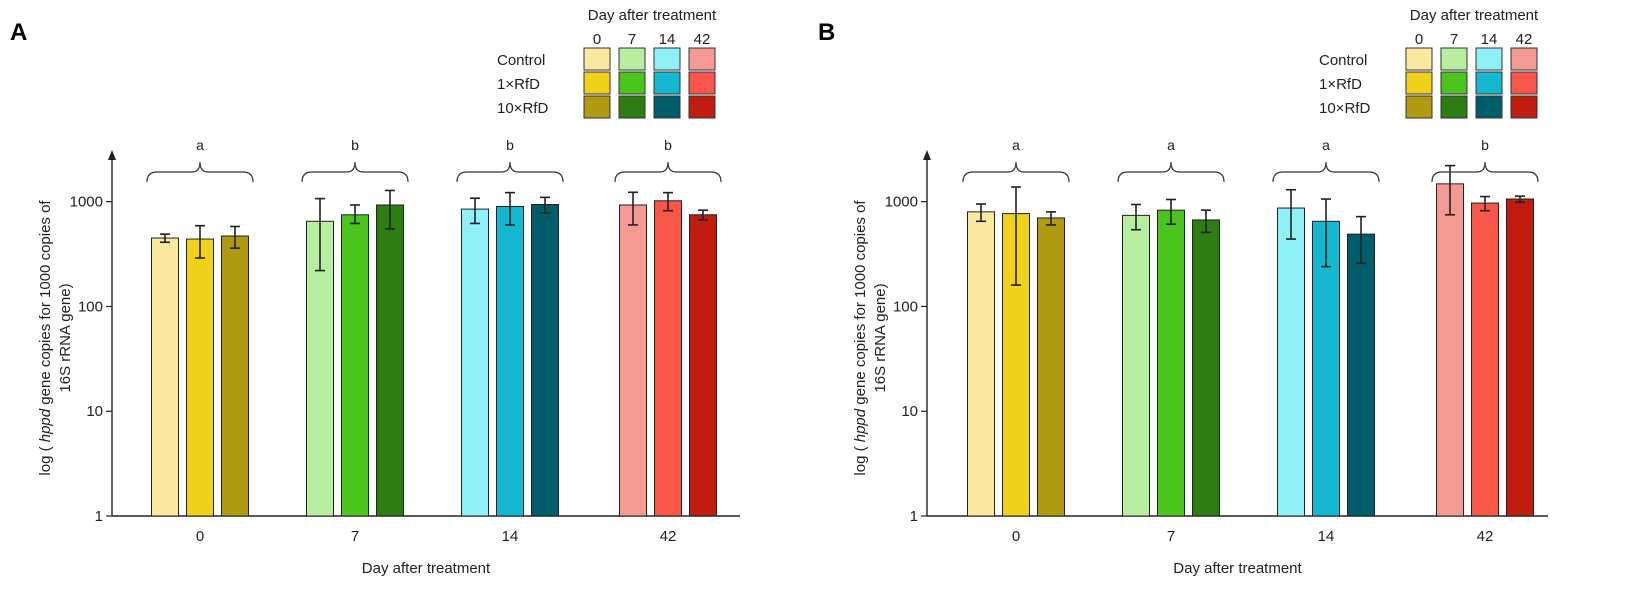 This screenshot has height=610, width=1650. I want to click on y-tick-label: 1000, so click(901, 202).